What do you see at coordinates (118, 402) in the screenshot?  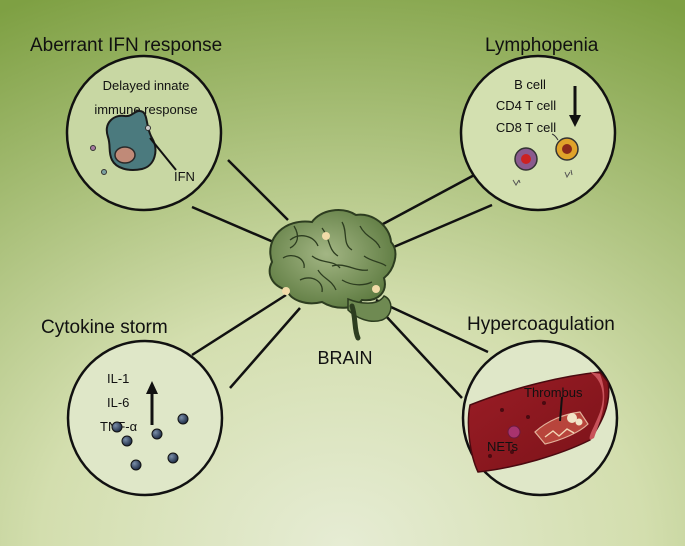 I see `cytokine-label-il6: IL-6` at bounding box center [118, 402].